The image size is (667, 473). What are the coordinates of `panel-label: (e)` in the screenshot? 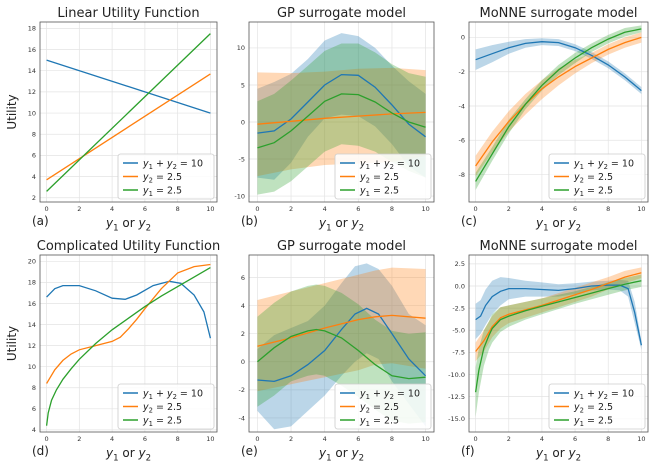 It's located at (249, 451).